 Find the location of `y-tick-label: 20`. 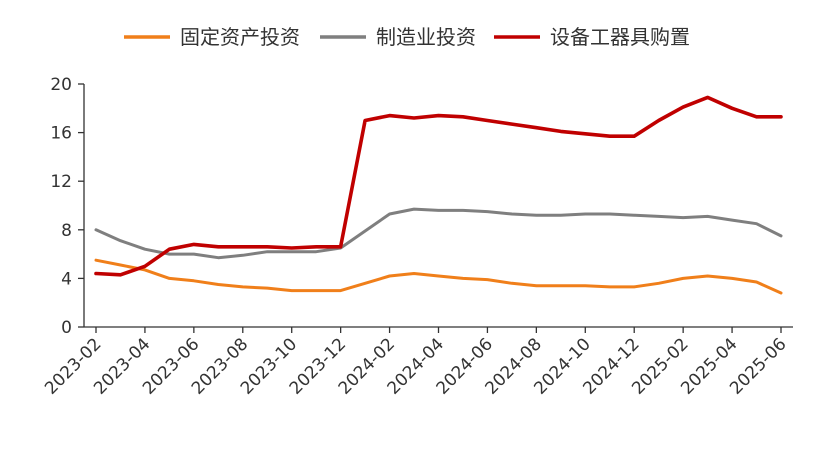

y-tick-label: 20 is located at coordinates (61, 85).